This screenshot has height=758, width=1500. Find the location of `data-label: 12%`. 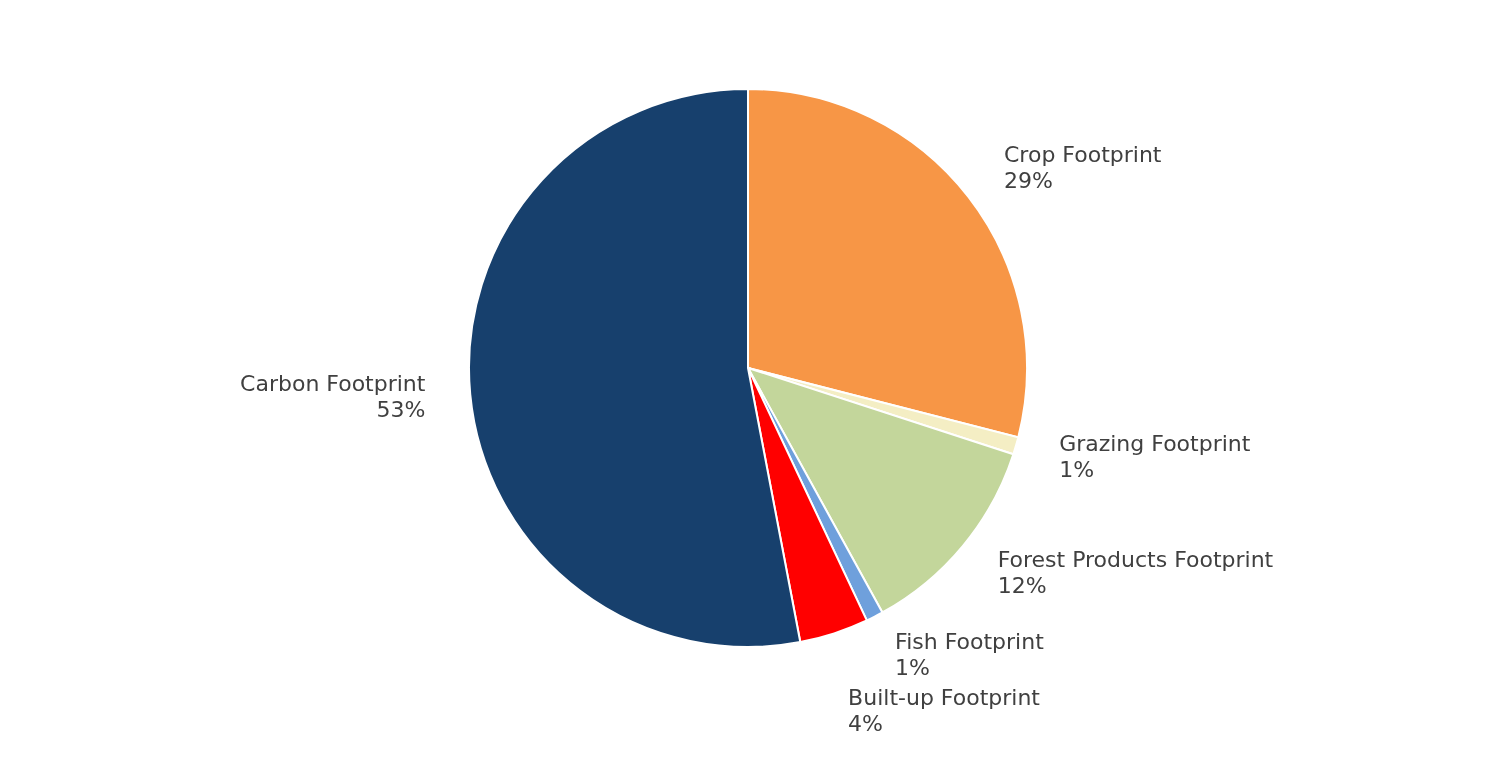

data-label: 12% is located at coordinates (1022, 586).